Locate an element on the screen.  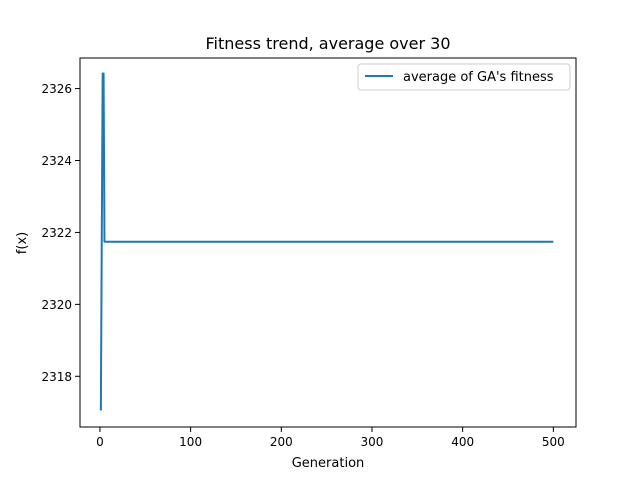
y-tick-label: 2320 is located at coordinates (56, 305).